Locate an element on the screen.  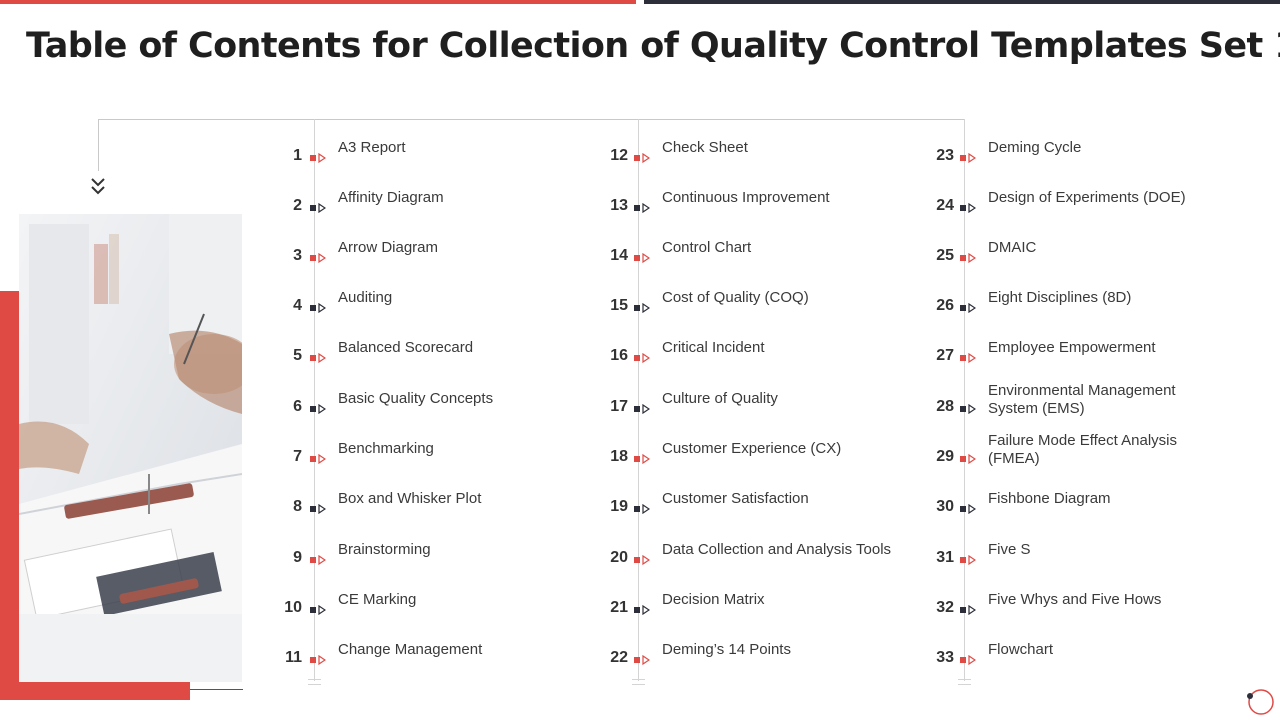
toc-item-label: Change Management is located at coordinates (410, 649).